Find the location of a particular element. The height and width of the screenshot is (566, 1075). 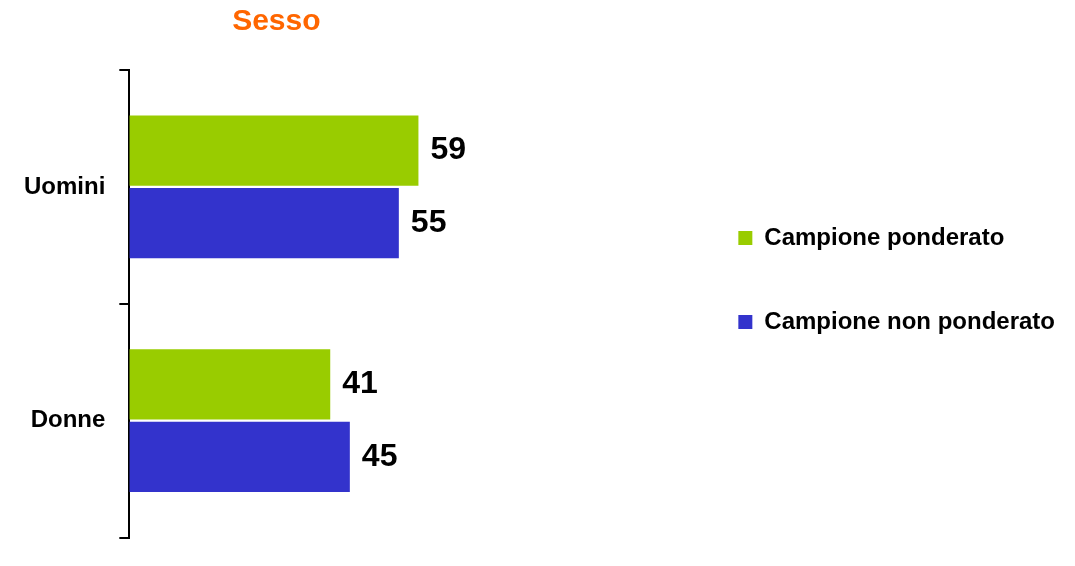

y-tick-label: Uomini is located at coordinates (65, 185).